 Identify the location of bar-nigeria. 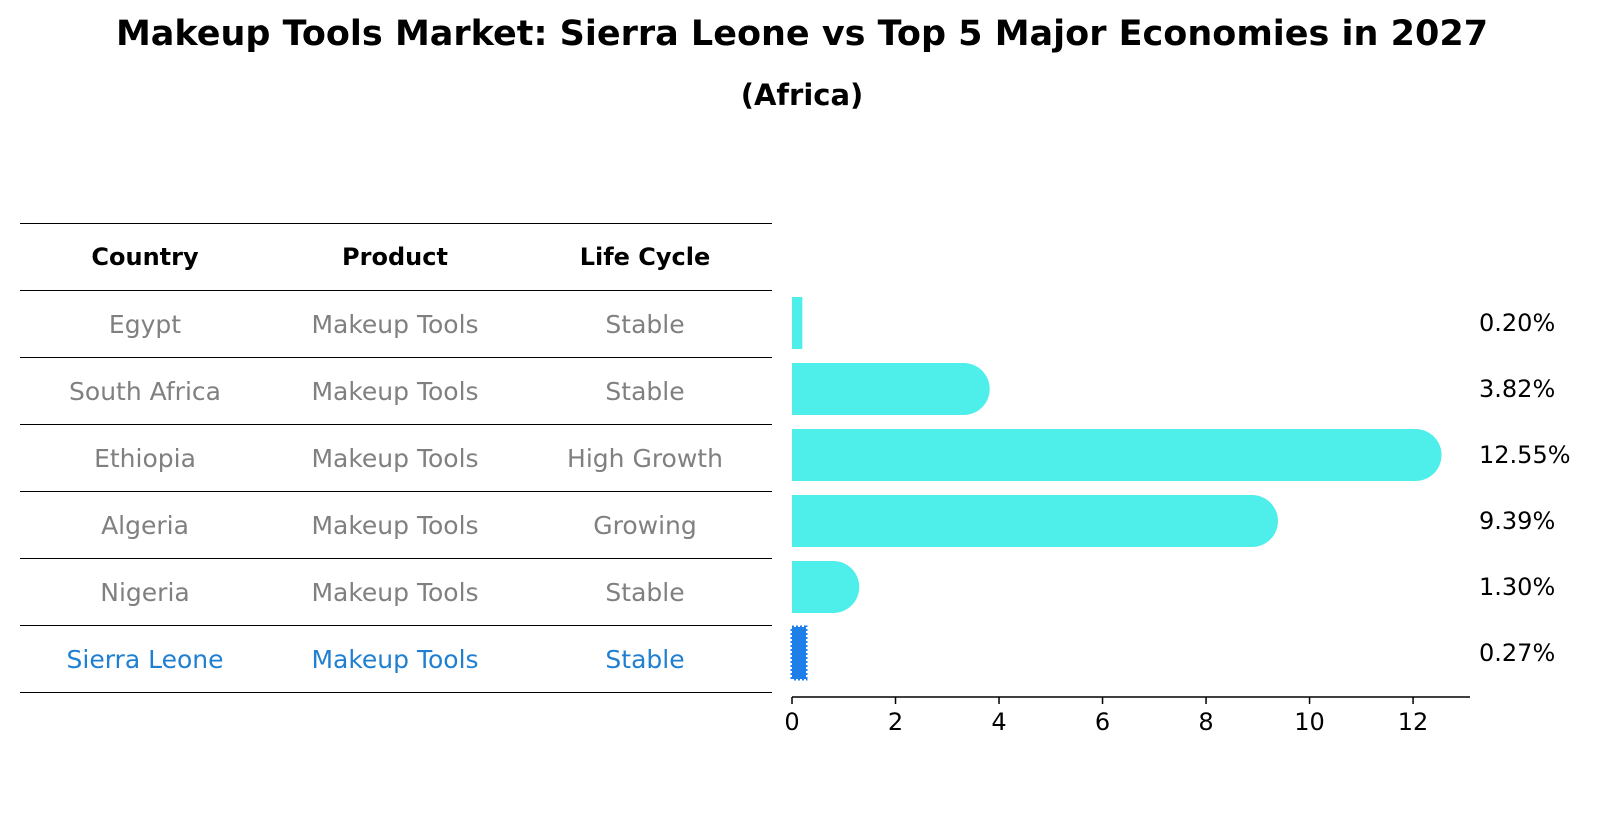
(826, 587).